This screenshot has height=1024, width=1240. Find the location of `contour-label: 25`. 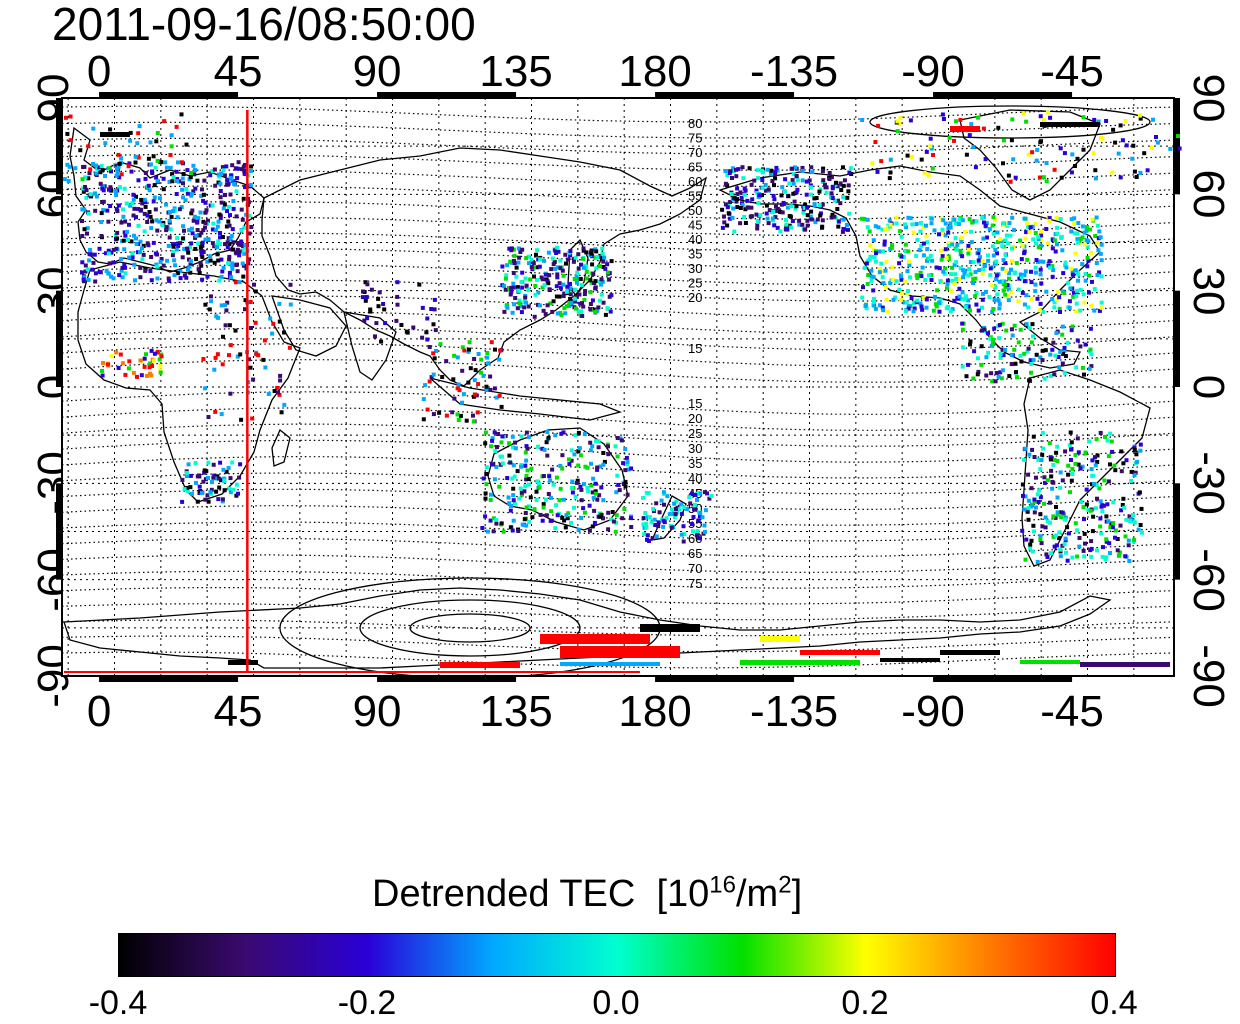

contour-label: 25 is located at coordinates (695, 433).